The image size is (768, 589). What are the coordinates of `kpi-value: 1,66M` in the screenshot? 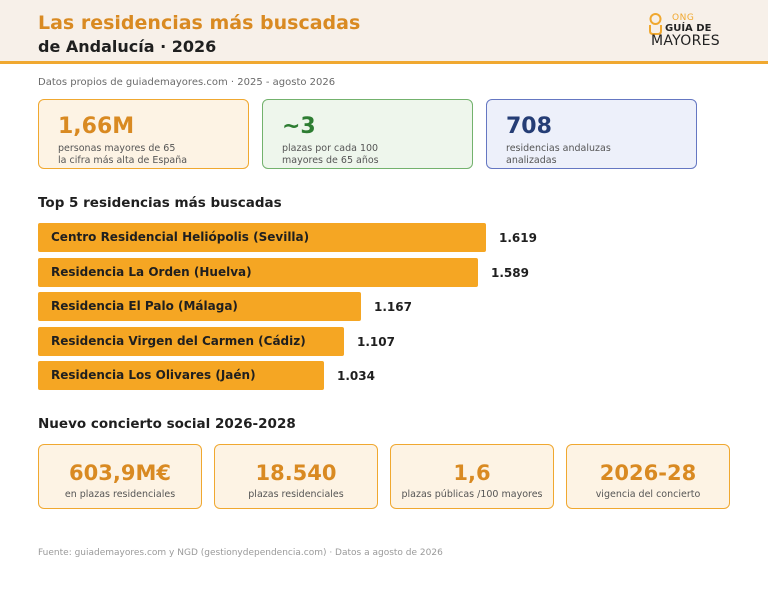 It's located at (96, 126).